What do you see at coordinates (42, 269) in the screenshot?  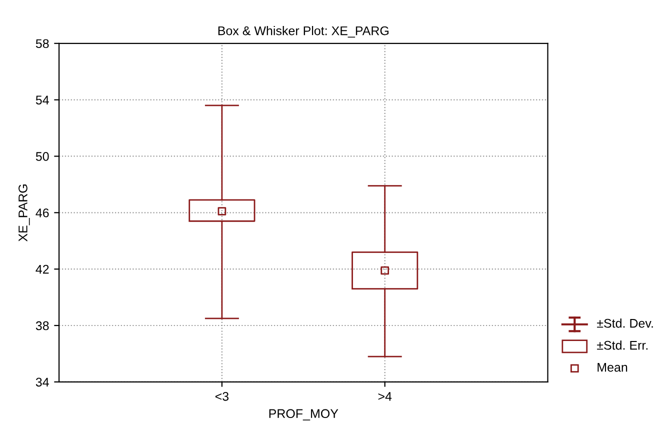 I see `y-tick-label: 42` at bounding box center [42, 269].